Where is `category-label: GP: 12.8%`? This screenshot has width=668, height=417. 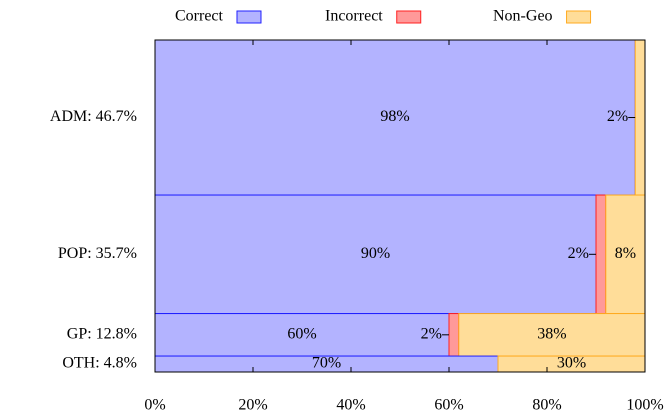 category-label: GP: 12.8% is located at coordinates (102, 333).